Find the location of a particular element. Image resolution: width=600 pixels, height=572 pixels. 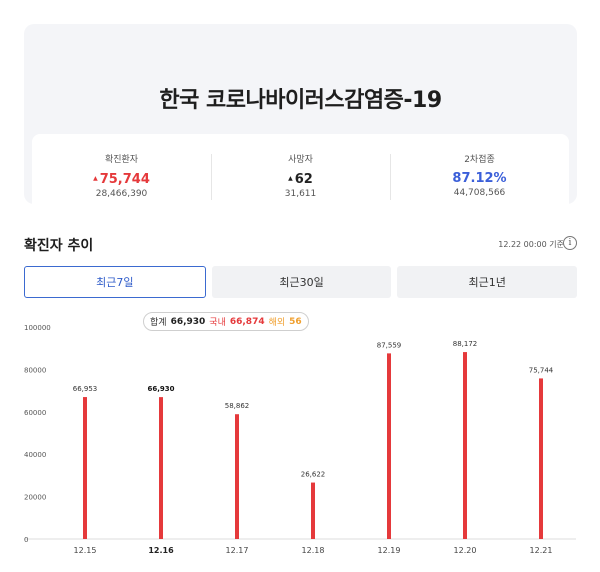

bar-value-label: 58,862 is located at coordinates (237, 406).